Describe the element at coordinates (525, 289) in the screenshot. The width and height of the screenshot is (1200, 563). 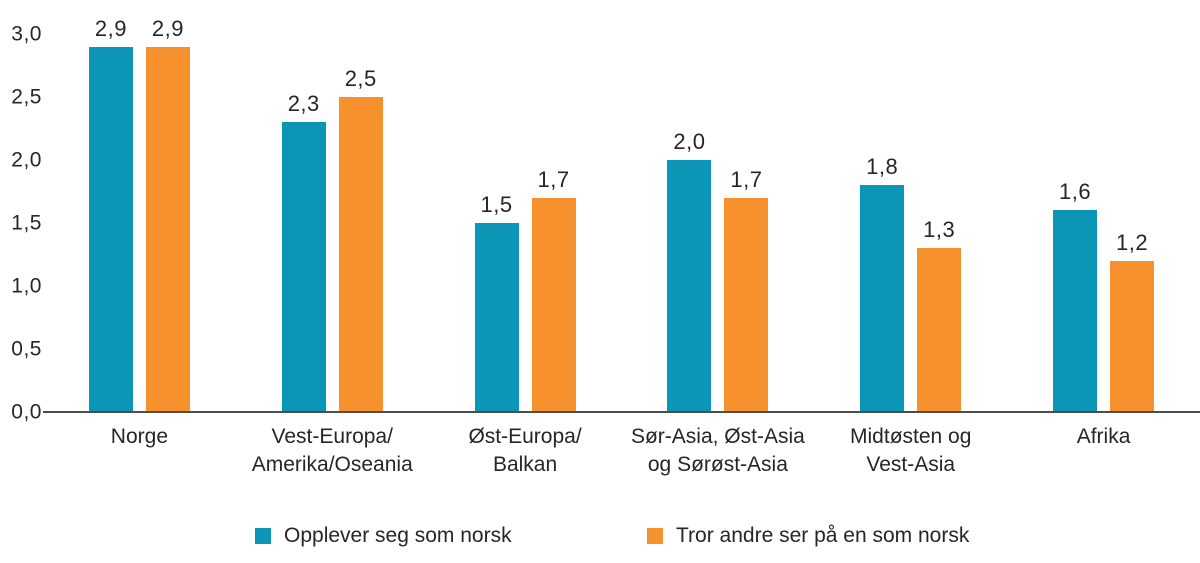
I see `bar-group: 1,5 1,7` at that location.